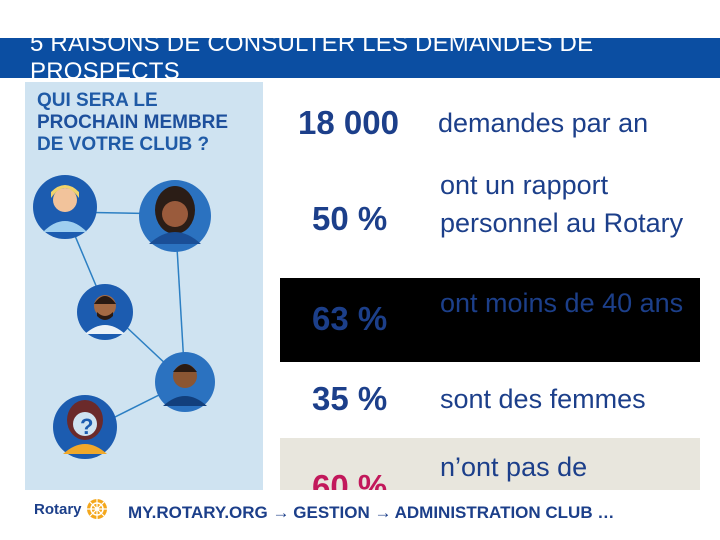  I want to click on stat-row: 35 % sont des femmes, so click(490, 400).